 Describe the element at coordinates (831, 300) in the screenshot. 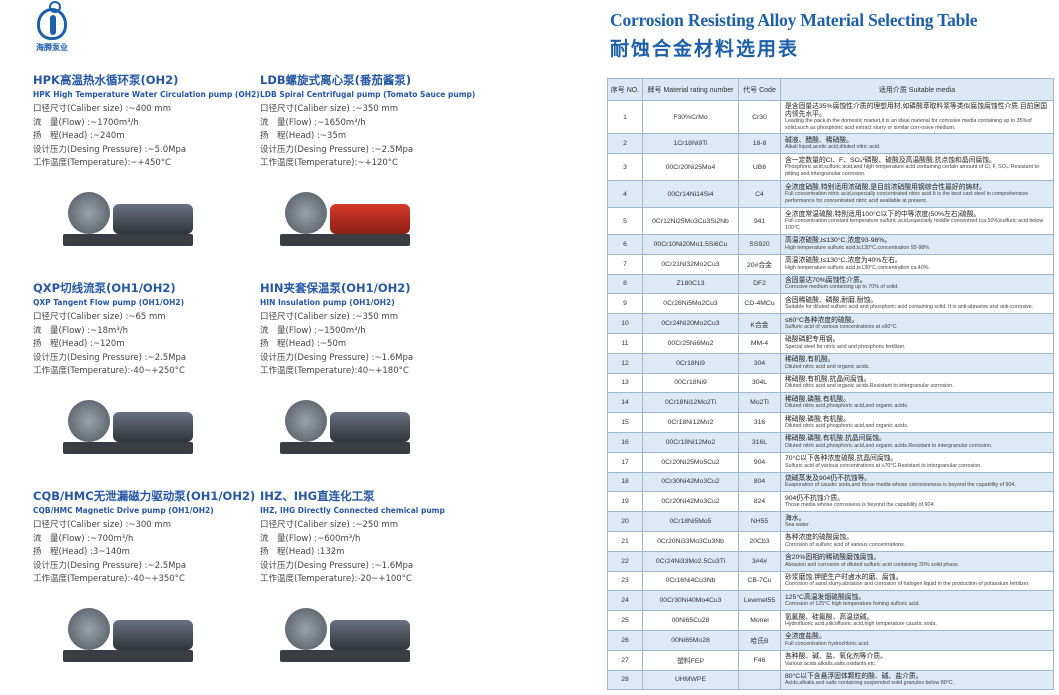

I see `media-cn: 含固稀硫酸、磷酸,耐磨,耐蚀。` at that location.